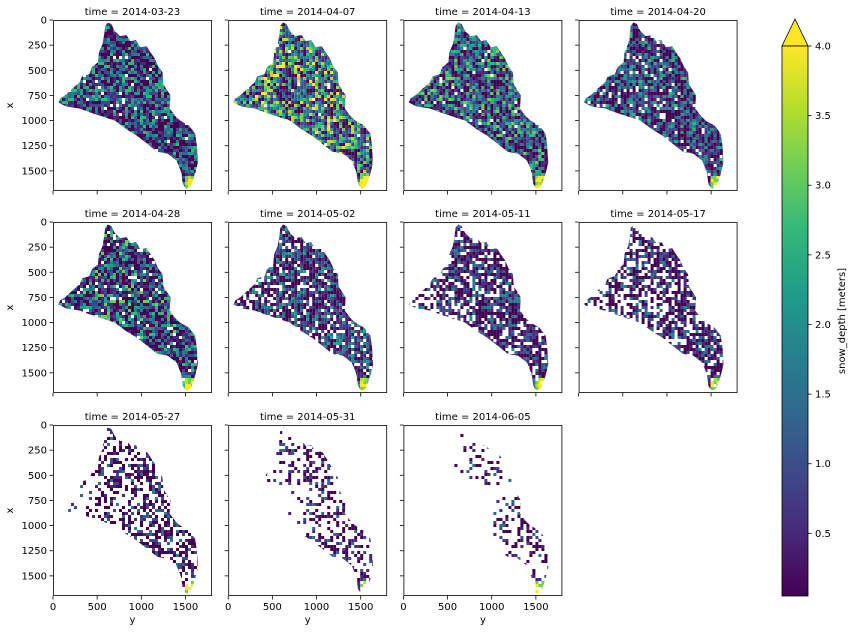 The height and width of the screenshot is (634, 853). What do you see at coordinates (307, 12) in the screenshot?
I see `panel-title: time = 2014-04-07` at bounding box center [307, 12].